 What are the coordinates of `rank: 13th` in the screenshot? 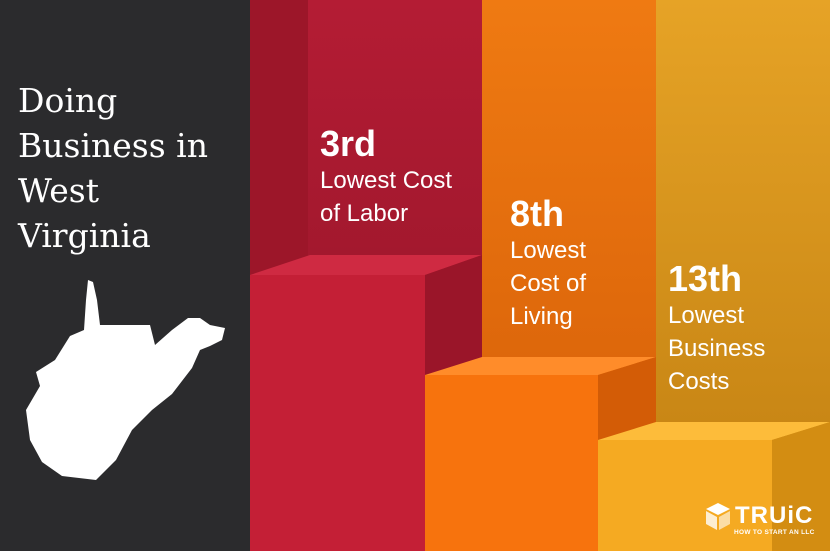 It's located at (705, 278).